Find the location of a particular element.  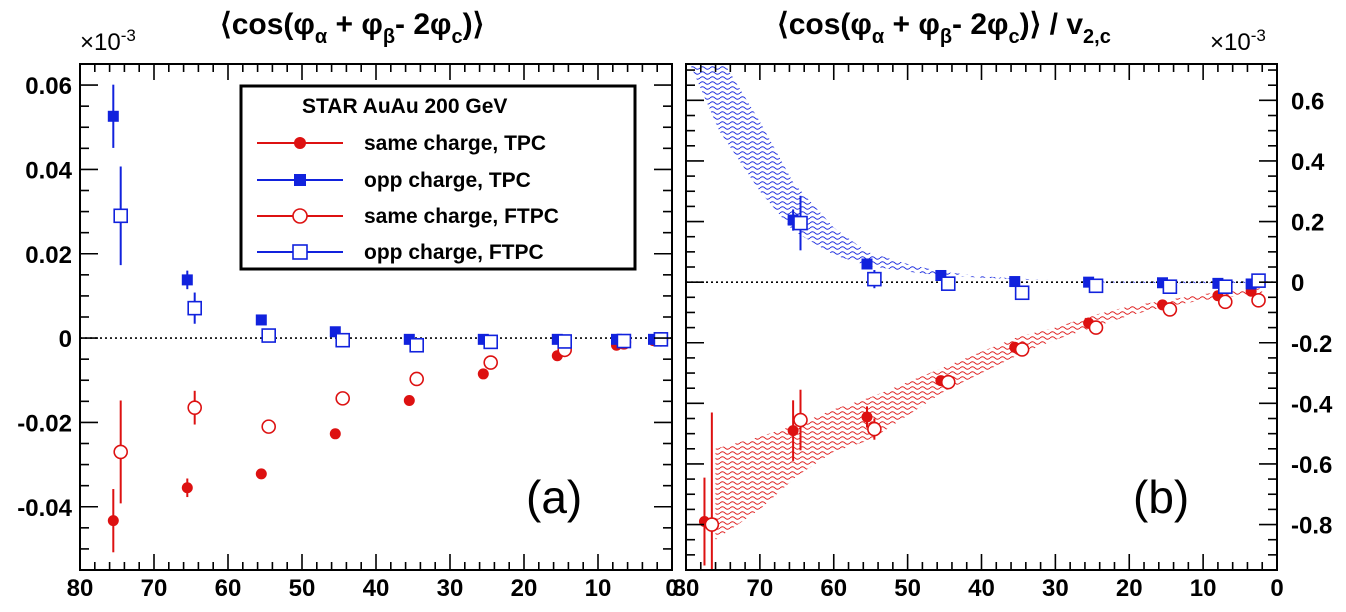

legend-entry-opp-tpc: opp charge, TPC is located at coordinates (394, 180).